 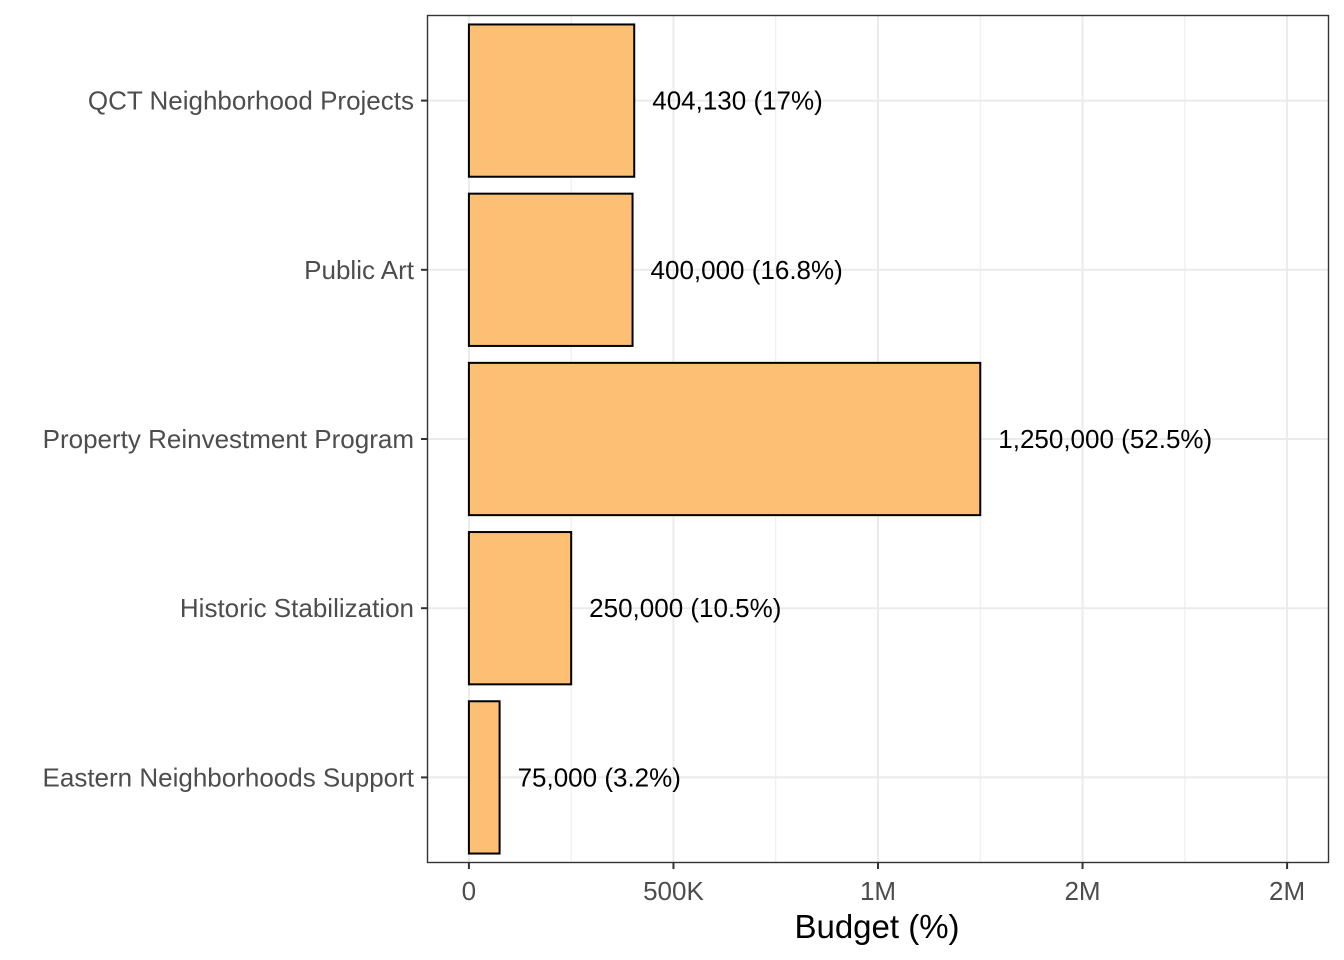 I want to click on y-tick-label: Public Art, so click(x=359, y=270).